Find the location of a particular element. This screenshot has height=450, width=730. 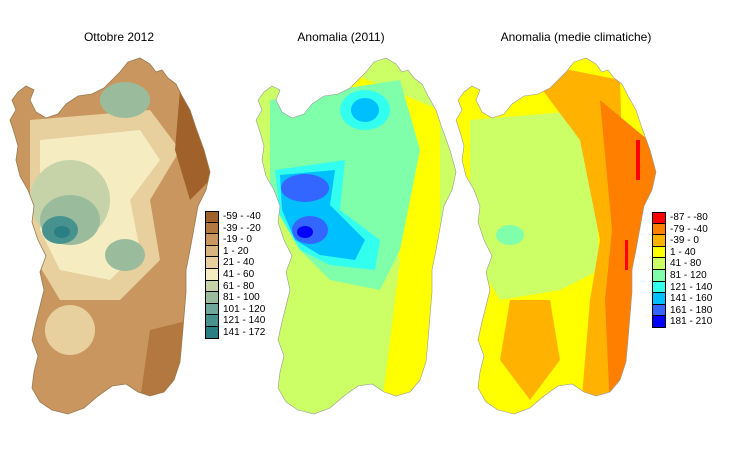

legend-label: 1 - 20 is located at coordinates (236, 251).